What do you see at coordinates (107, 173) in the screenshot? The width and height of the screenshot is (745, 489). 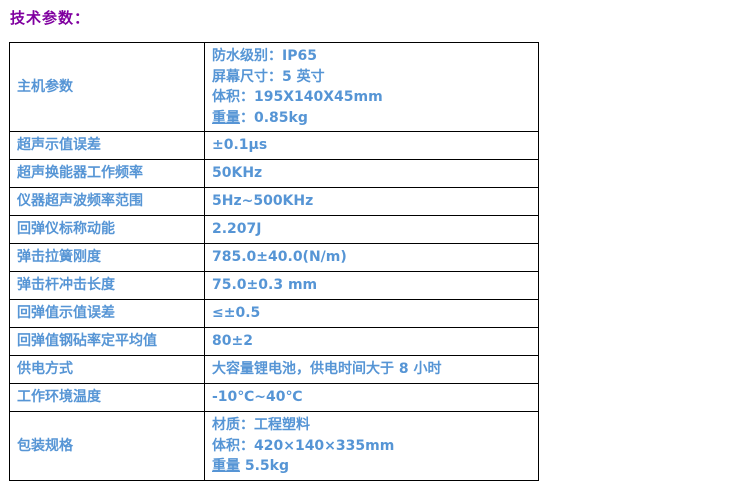 I see `param-name-cell: 超声换能器工作频率` at bounding box center [107, 173].